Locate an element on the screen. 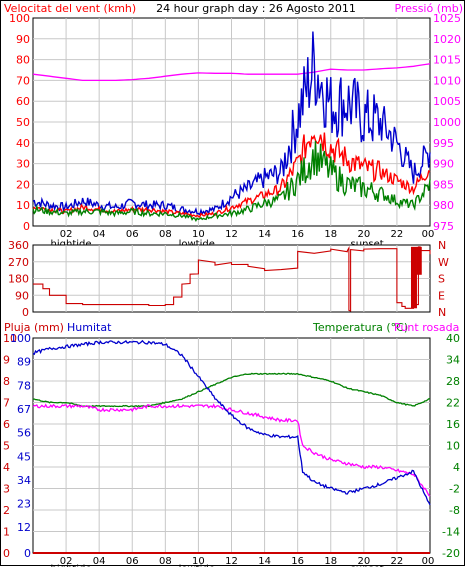 This screenshot has height=567, width=465. pressure-tick-label: 1020 is located at coordinates (447, 39).